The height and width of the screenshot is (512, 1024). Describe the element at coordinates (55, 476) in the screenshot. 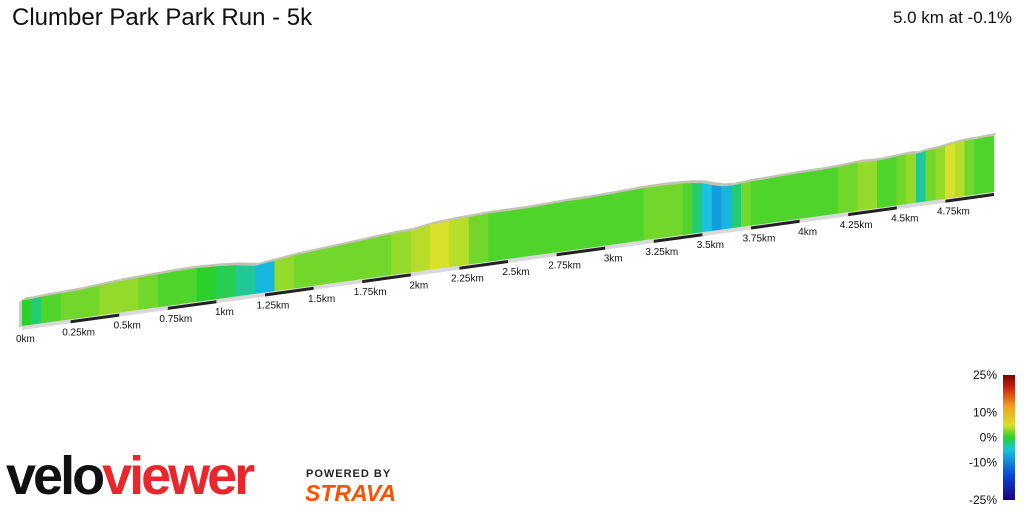

I see `veloviewer-logo-velo: velo` at that location.